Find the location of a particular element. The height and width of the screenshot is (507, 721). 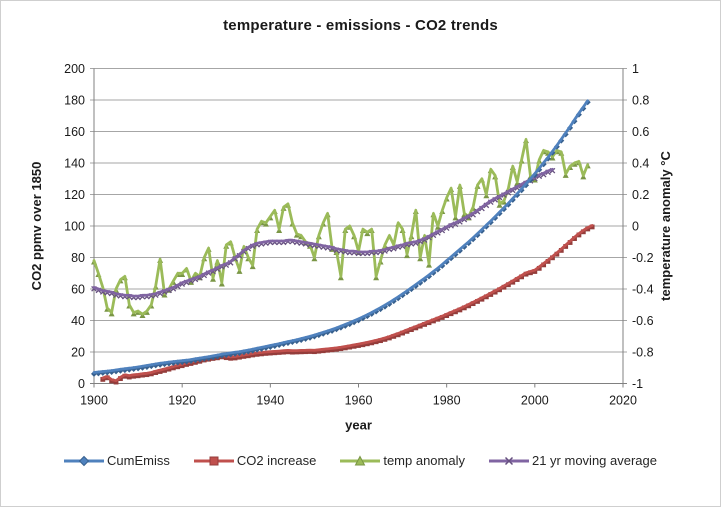

y-right-tick-label: 1 is located at coordinates (635, 69).